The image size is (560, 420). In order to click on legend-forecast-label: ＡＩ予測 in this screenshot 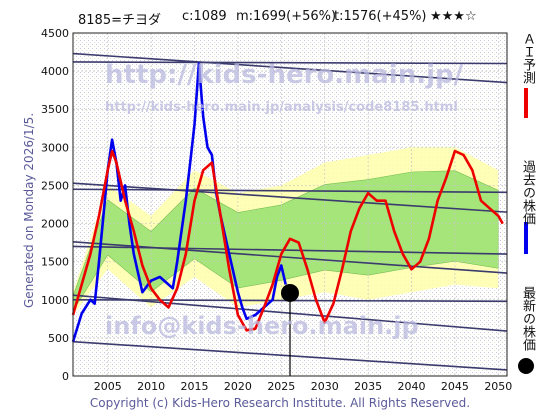, I will do `click(527, 58)`.